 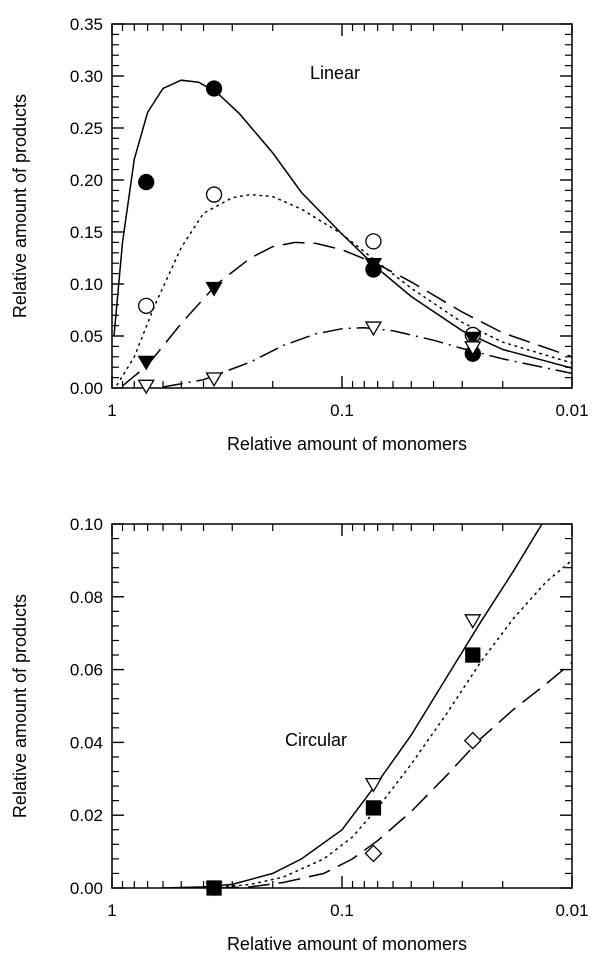 I want to click on y-tick-label: 0.06, so click(x=86, y=670).